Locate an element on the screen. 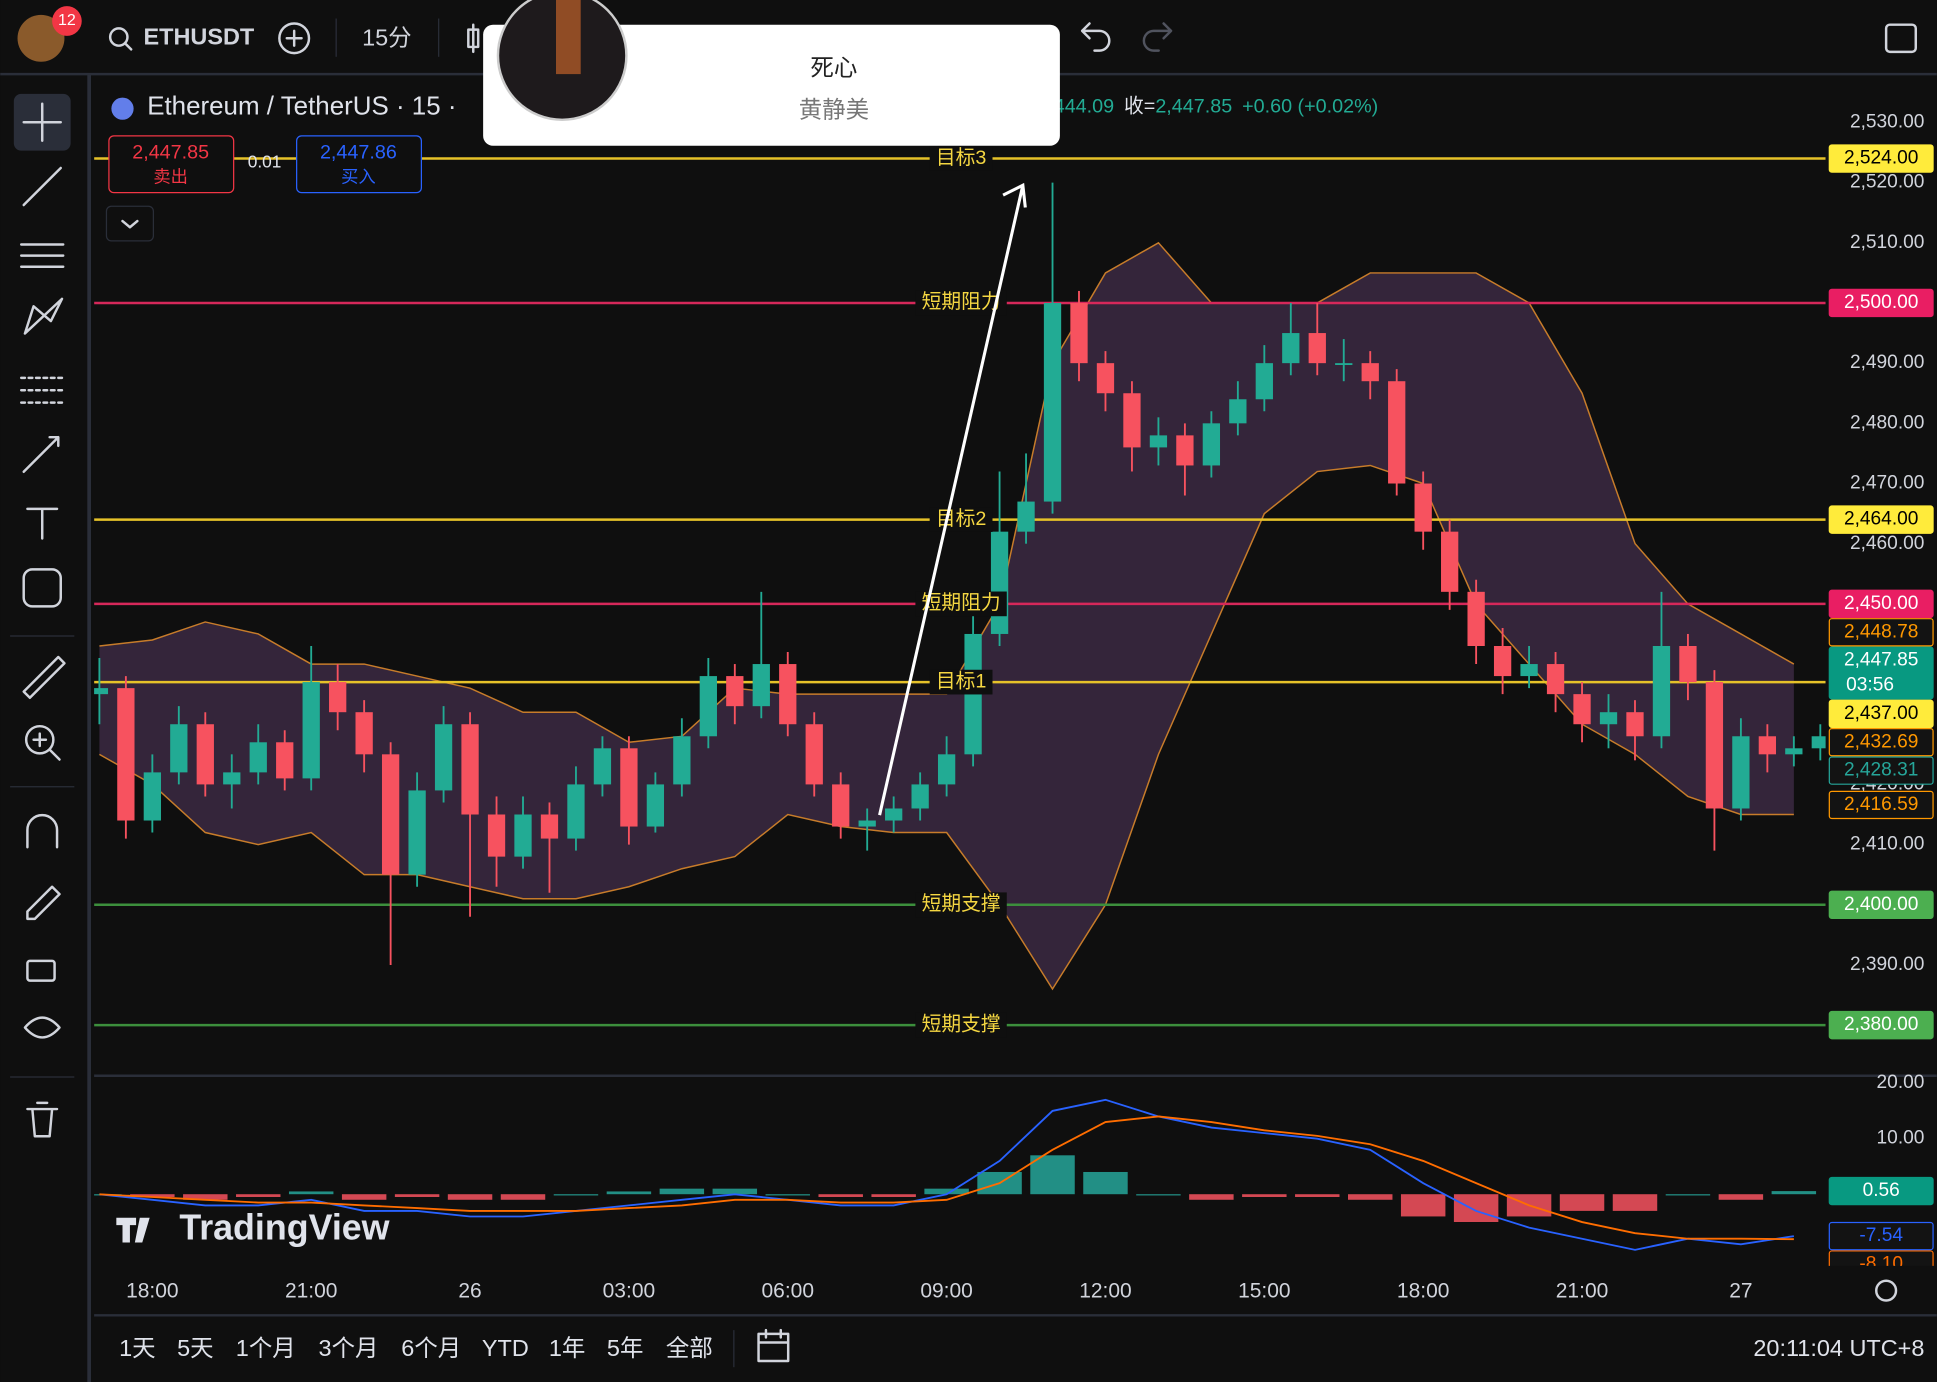  indicator-tag is located at coordinates (1881, 1236).